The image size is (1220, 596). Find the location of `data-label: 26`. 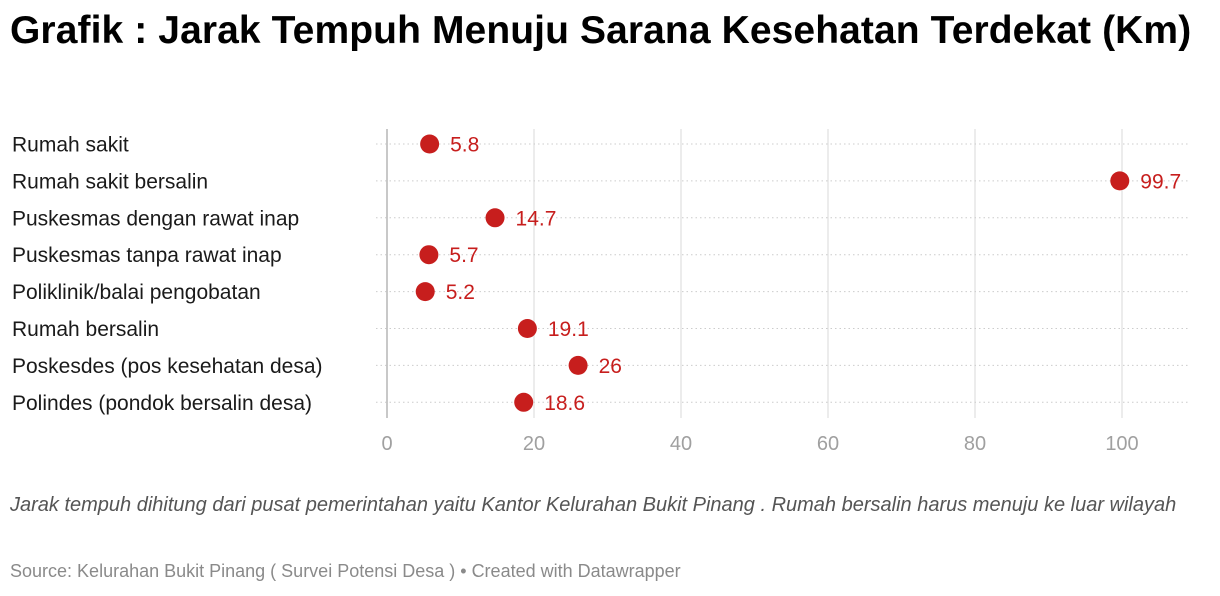

data-label: 26 is located at coordinates (610, 366).